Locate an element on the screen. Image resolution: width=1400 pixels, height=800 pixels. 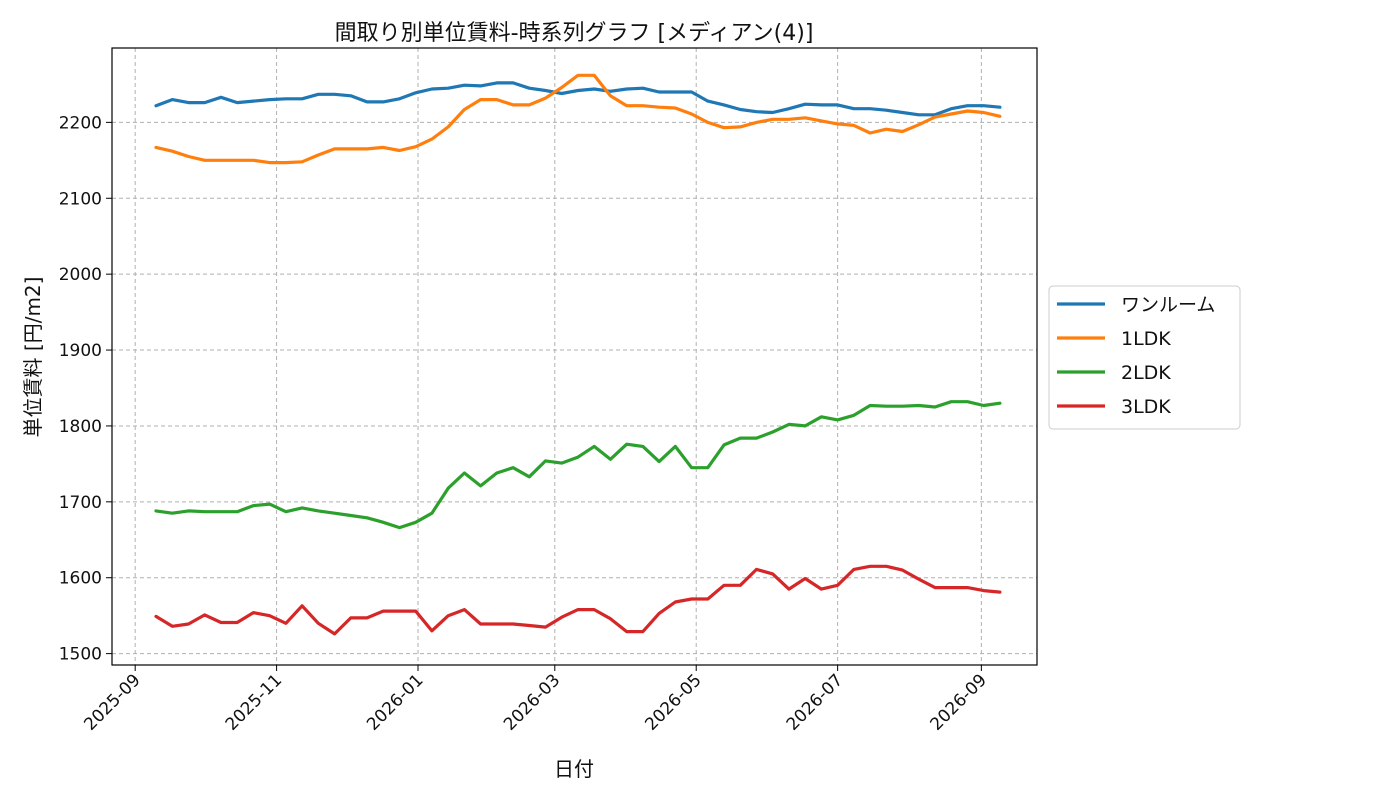
y-tick-label: 1500 is located at coordinates (80, 655).